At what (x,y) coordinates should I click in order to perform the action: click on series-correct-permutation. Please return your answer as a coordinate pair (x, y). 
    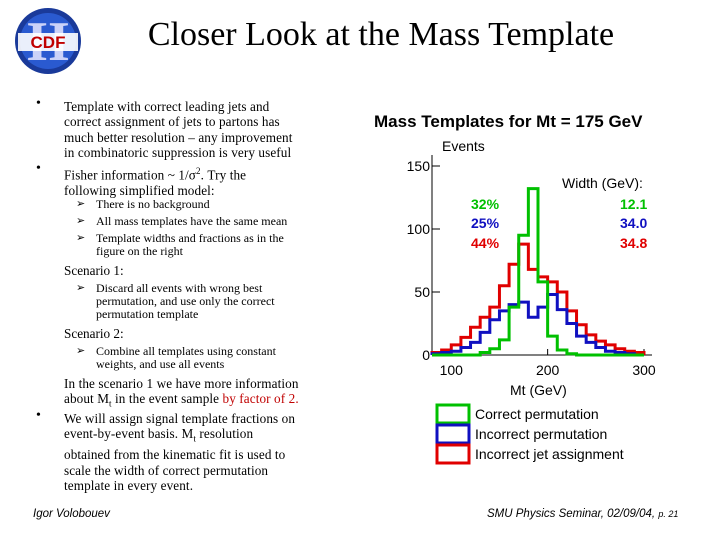
    Looking at the image, I should click on (538, 272).